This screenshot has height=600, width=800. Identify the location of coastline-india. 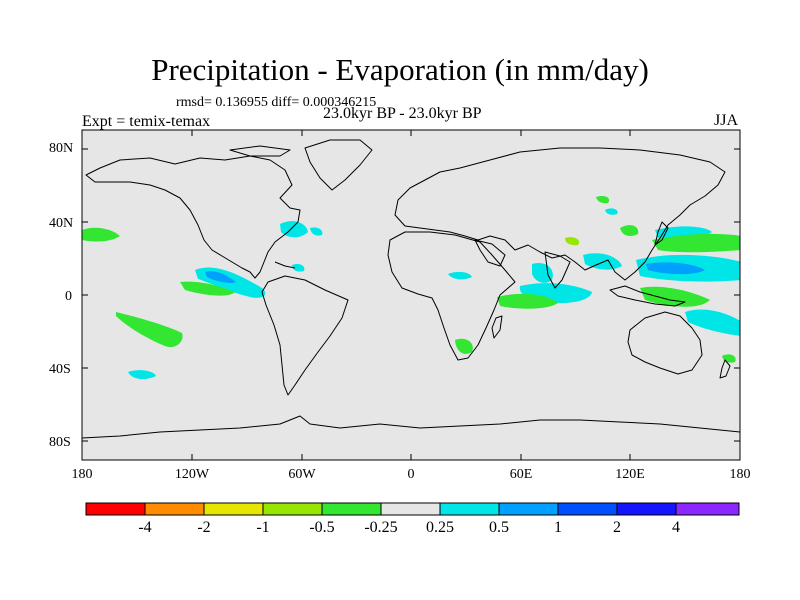
(557, 270).